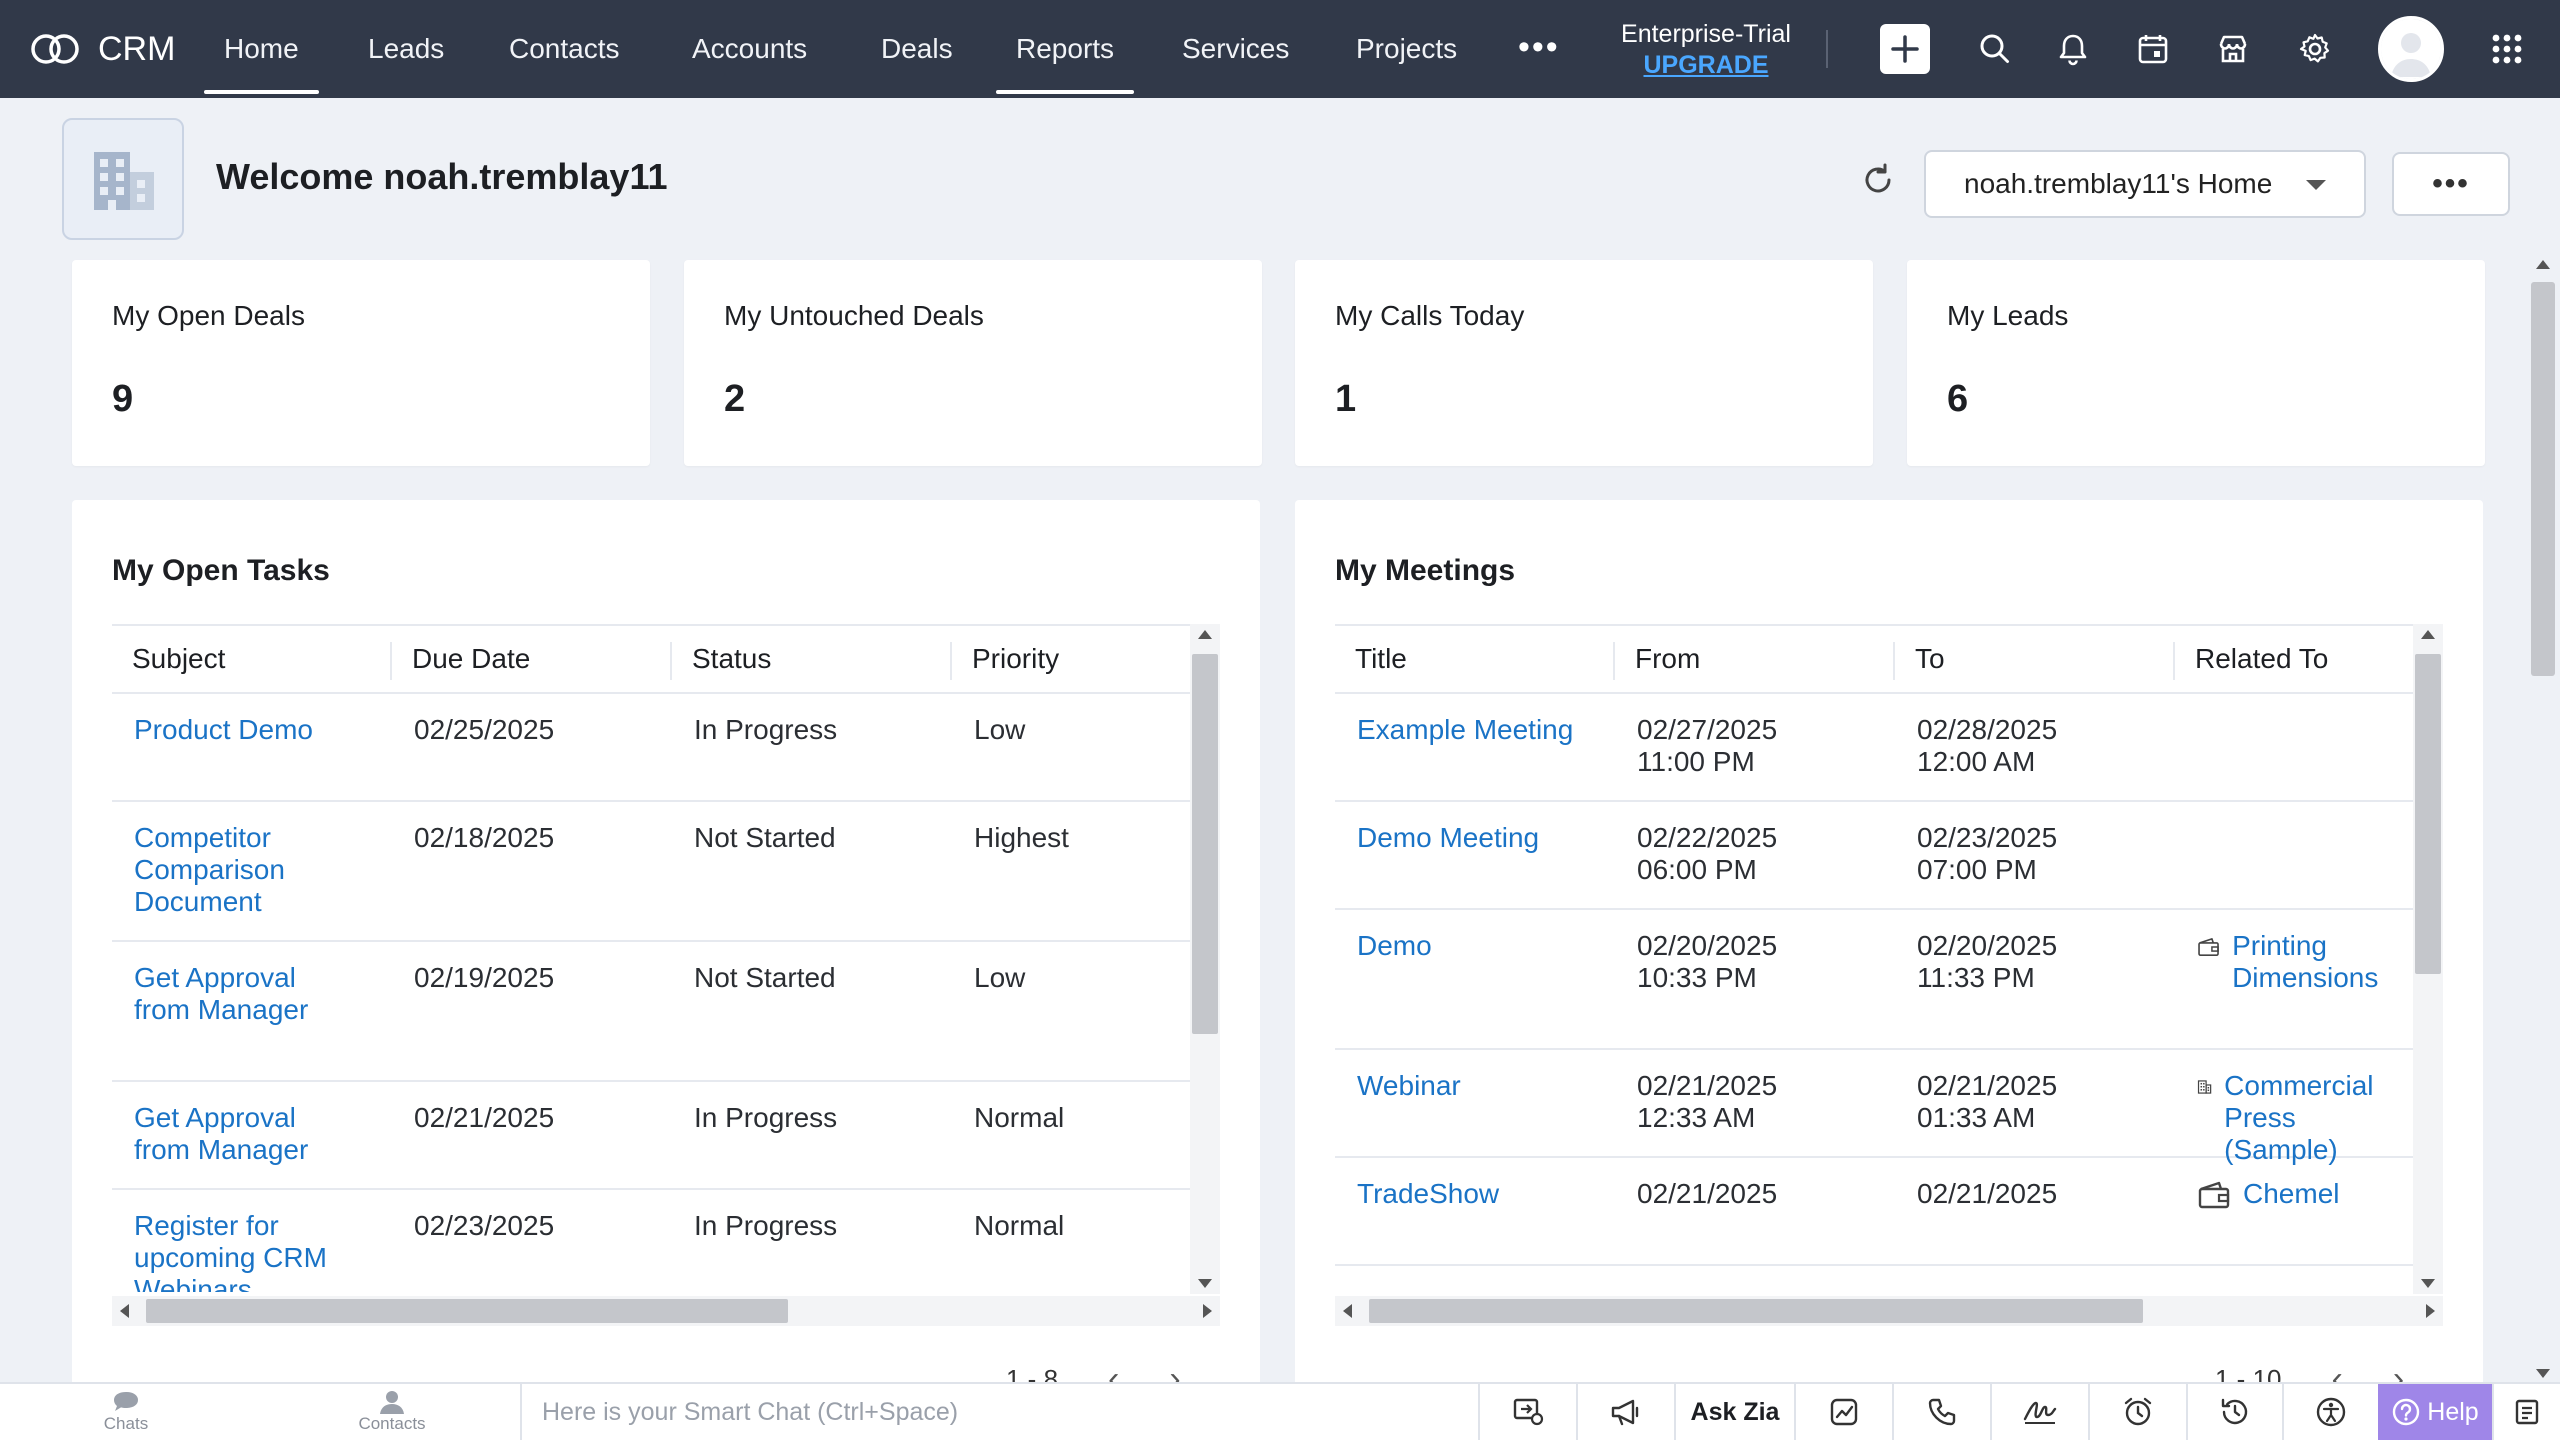  I want to click on meeting-title-link: Demo, so click(1394, 945).